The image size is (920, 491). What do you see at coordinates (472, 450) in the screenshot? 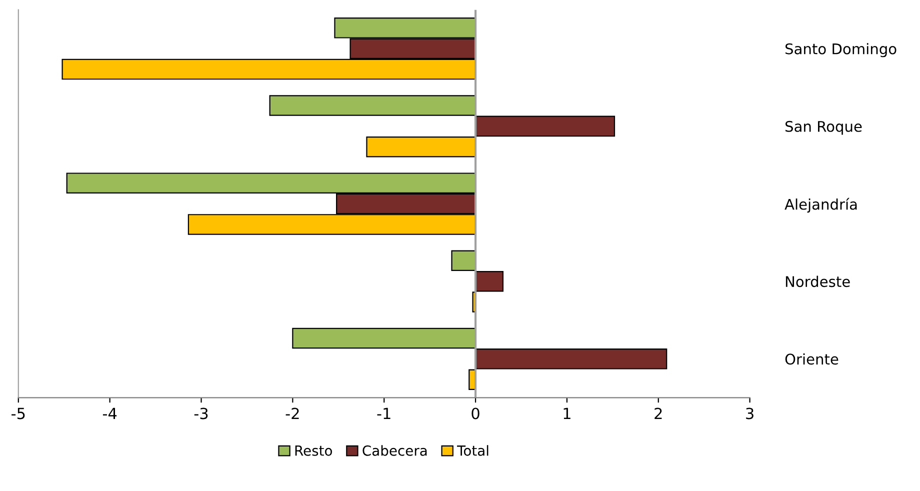
I see `legend-label: Total` at bounding box center [472, 450].